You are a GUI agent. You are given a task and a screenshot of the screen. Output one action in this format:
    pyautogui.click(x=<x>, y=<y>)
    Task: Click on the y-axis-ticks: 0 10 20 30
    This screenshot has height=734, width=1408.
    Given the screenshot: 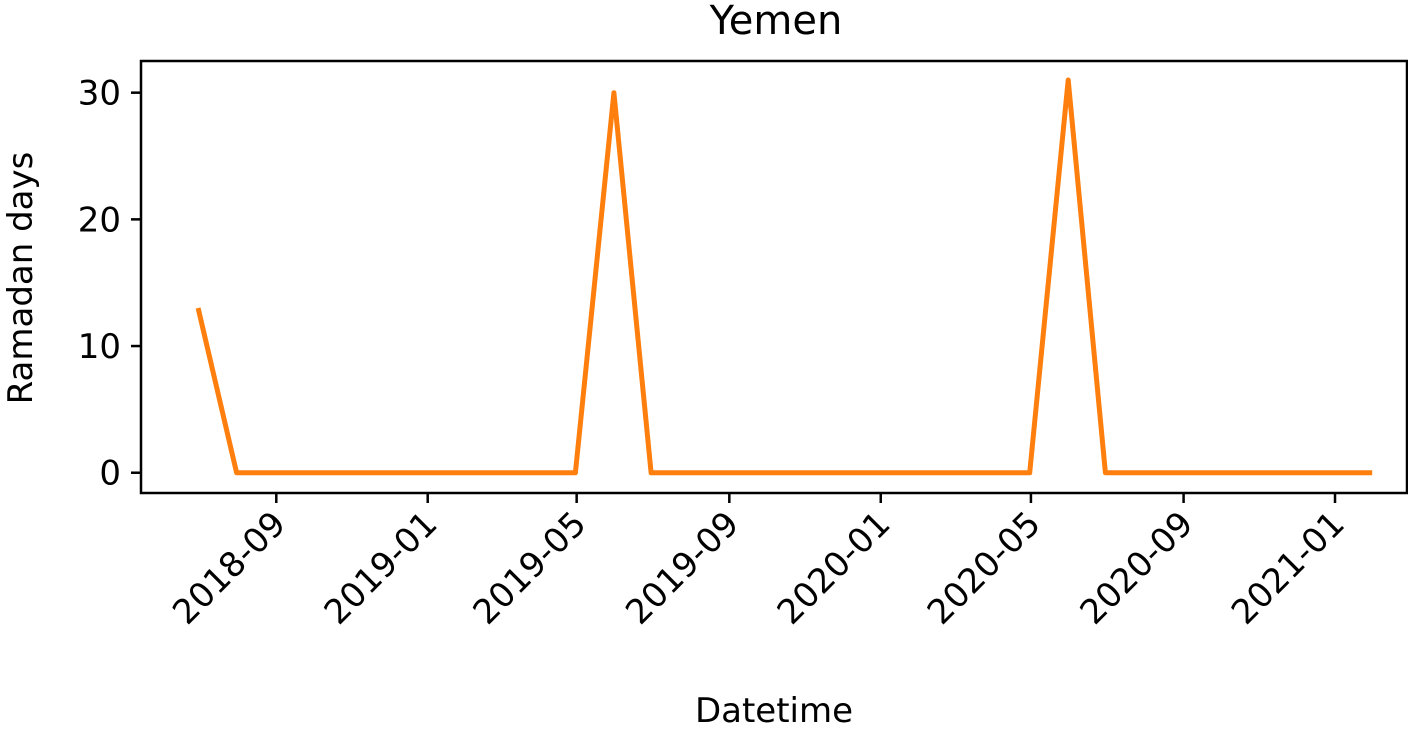 What is the action you would take?
    pyautogui.click(x=109, y=284)
    